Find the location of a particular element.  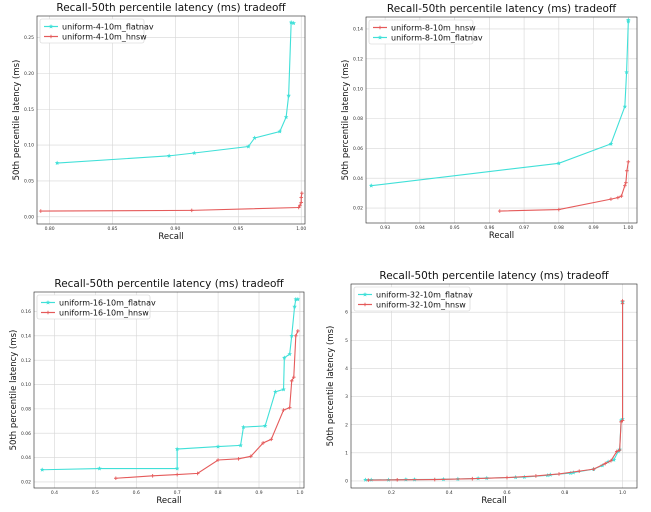

p2-x-tick-label: 0.95 is located at coordinates (455, 228).